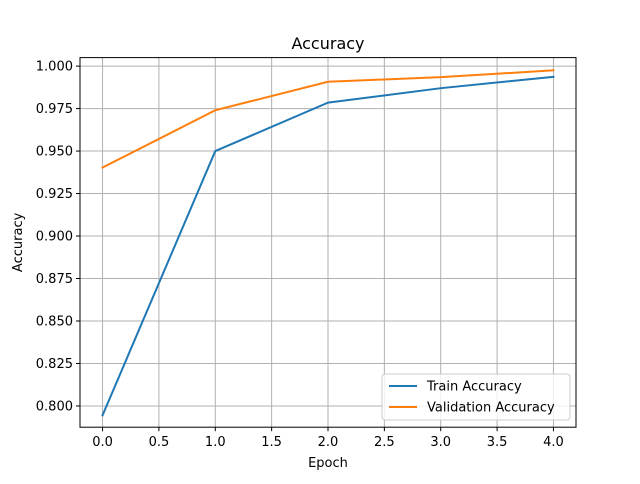 This screenshot has width=640, height=484. What do you see at coordinates (440, 442) in the screenshot?
I see `x-tick-label: 3.0` at bounding box center [440, 442].